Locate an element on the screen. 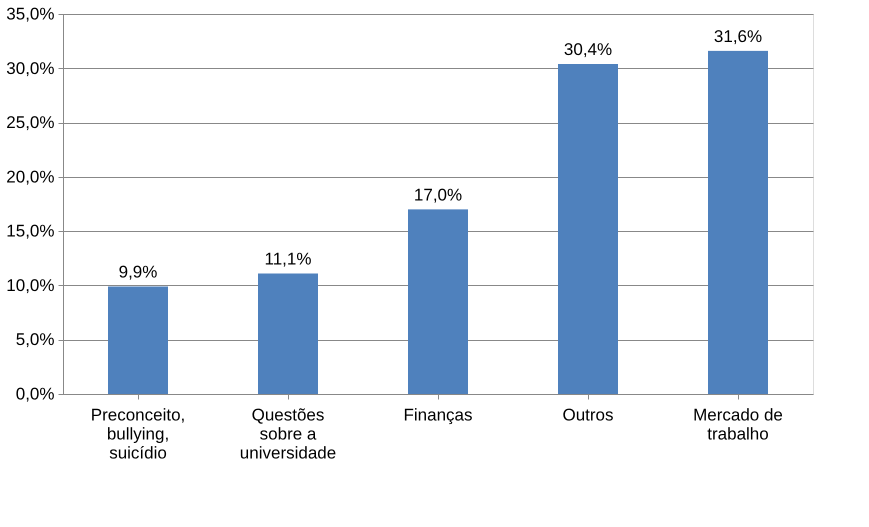  y-tick-label: 15,0% is located at coordinates (30, 231).